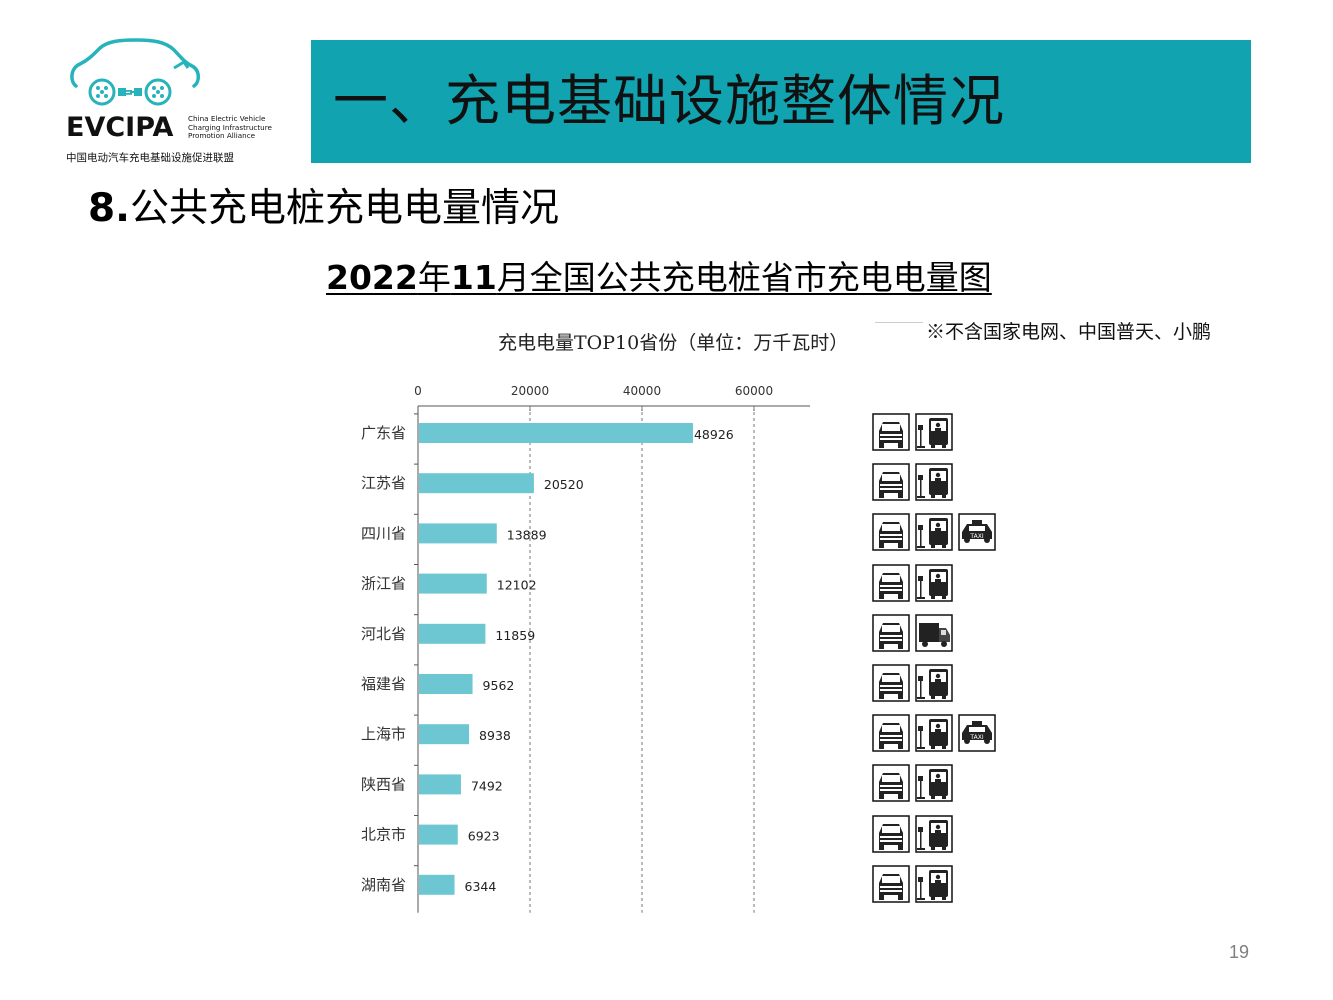  I want to click on data-label: 8938, so click(495, 735).